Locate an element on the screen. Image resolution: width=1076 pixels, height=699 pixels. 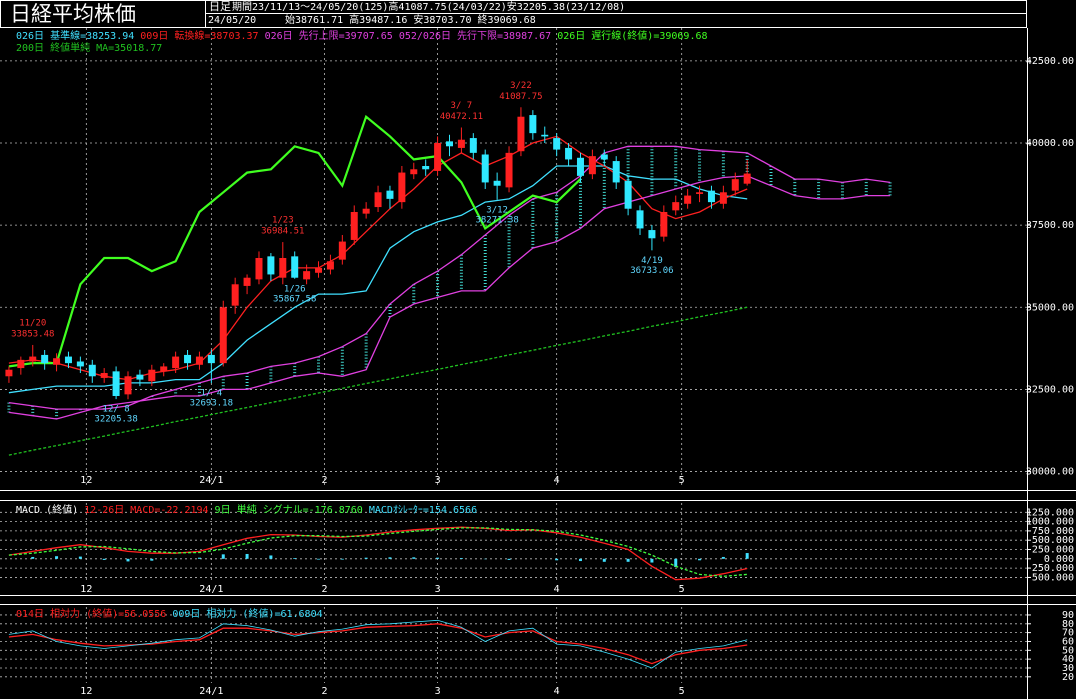
legend-entry: 200日 終値単純 MA=35018.77 is located at coordinates (89, 47).